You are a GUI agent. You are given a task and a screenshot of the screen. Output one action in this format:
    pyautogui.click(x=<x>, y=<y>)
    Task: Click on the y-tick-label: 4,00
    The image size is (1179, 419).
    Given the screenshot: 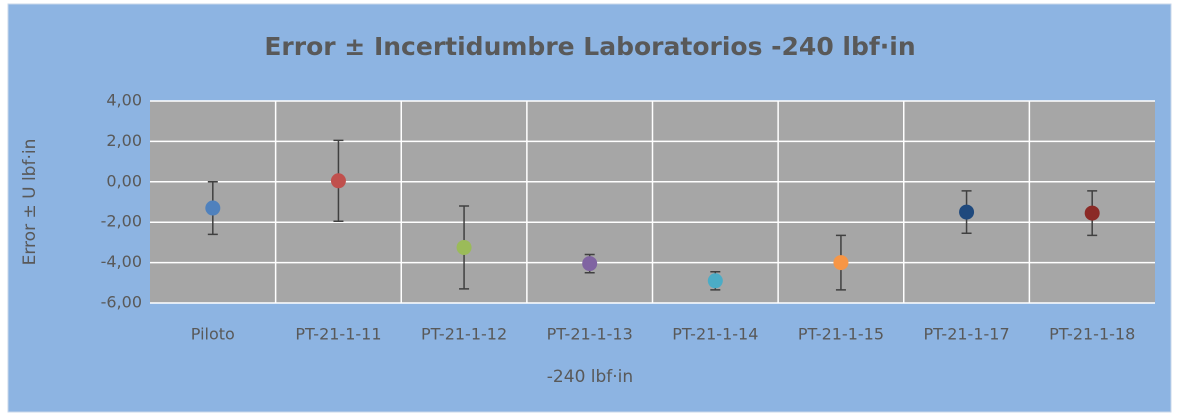 What is the action you would take?
    pyautogui.click(x=124, y=100)
    